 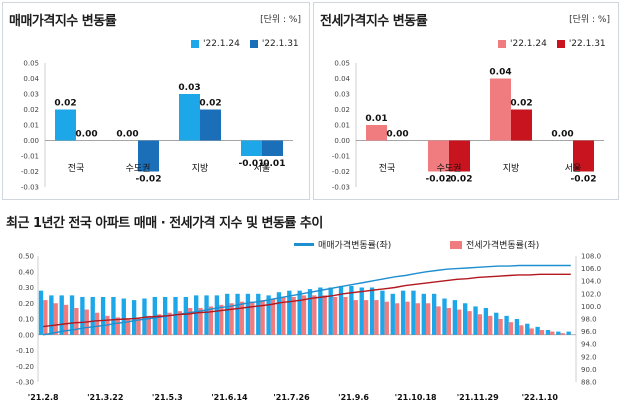 What do you see at coordinates (341, 188) in the screenshot?
I see `y-tick-label: -0.03` at bounding box center [341, 188].